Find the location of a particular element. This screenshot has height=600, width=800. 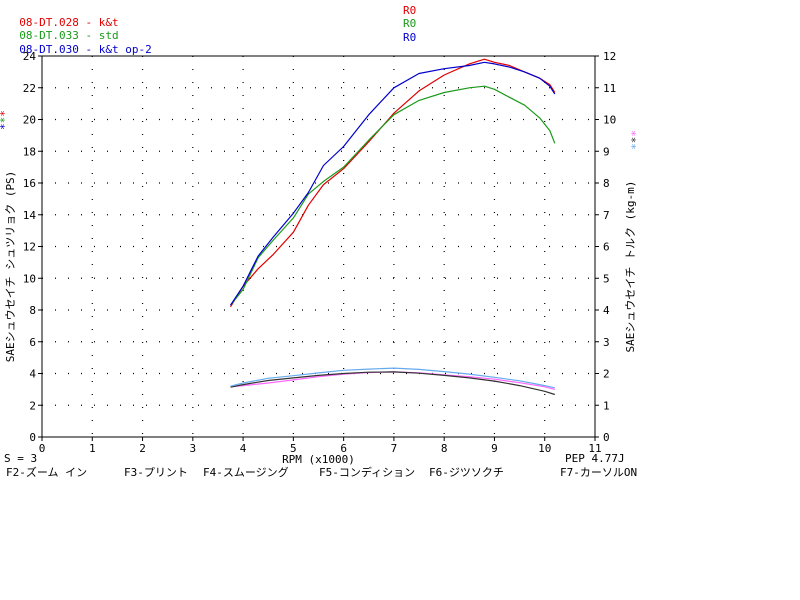

x-tick-label: 1 is located at coordinates (92, 448).